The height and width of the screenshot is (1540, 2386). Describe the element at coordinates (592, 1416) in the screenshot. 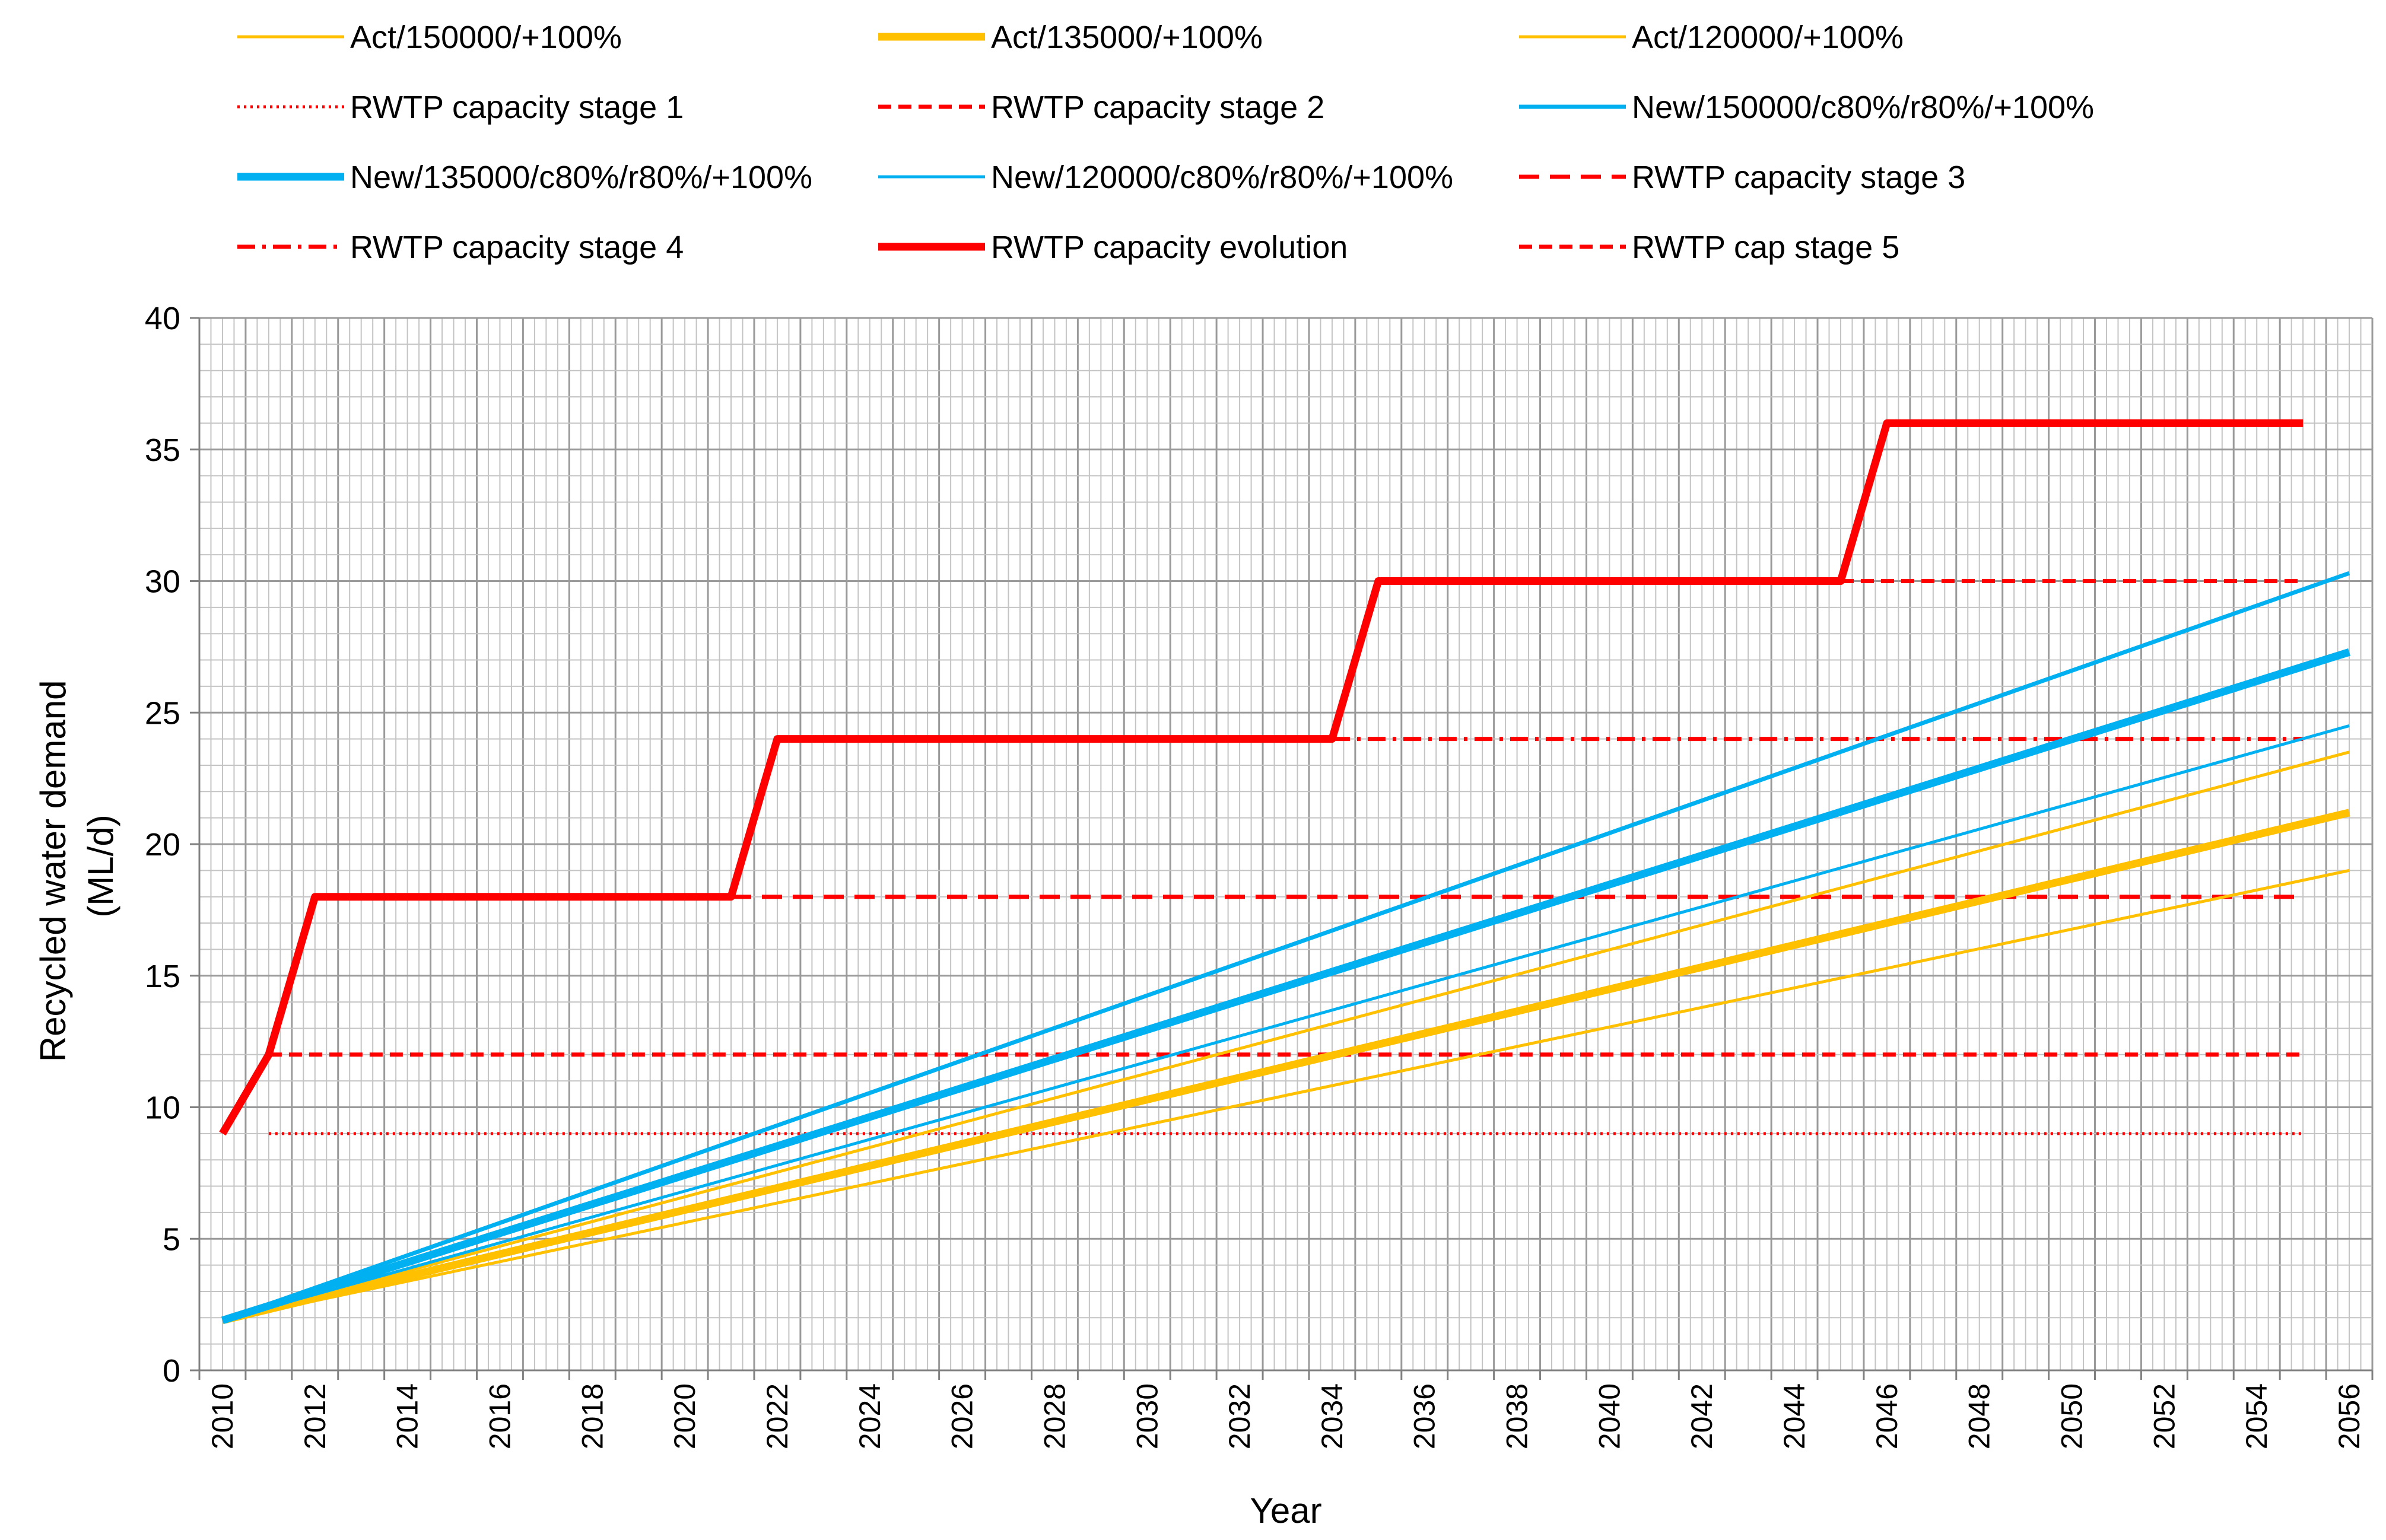

I see `x-tick-label: 2018` at that location.